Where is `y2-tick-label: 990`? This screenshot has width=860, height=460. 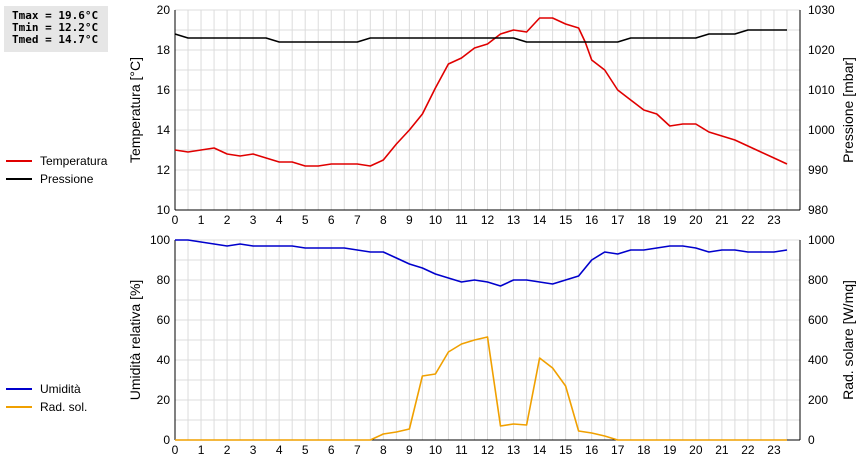 y2-tick-label: 990 is located at coordinates (818, 170).